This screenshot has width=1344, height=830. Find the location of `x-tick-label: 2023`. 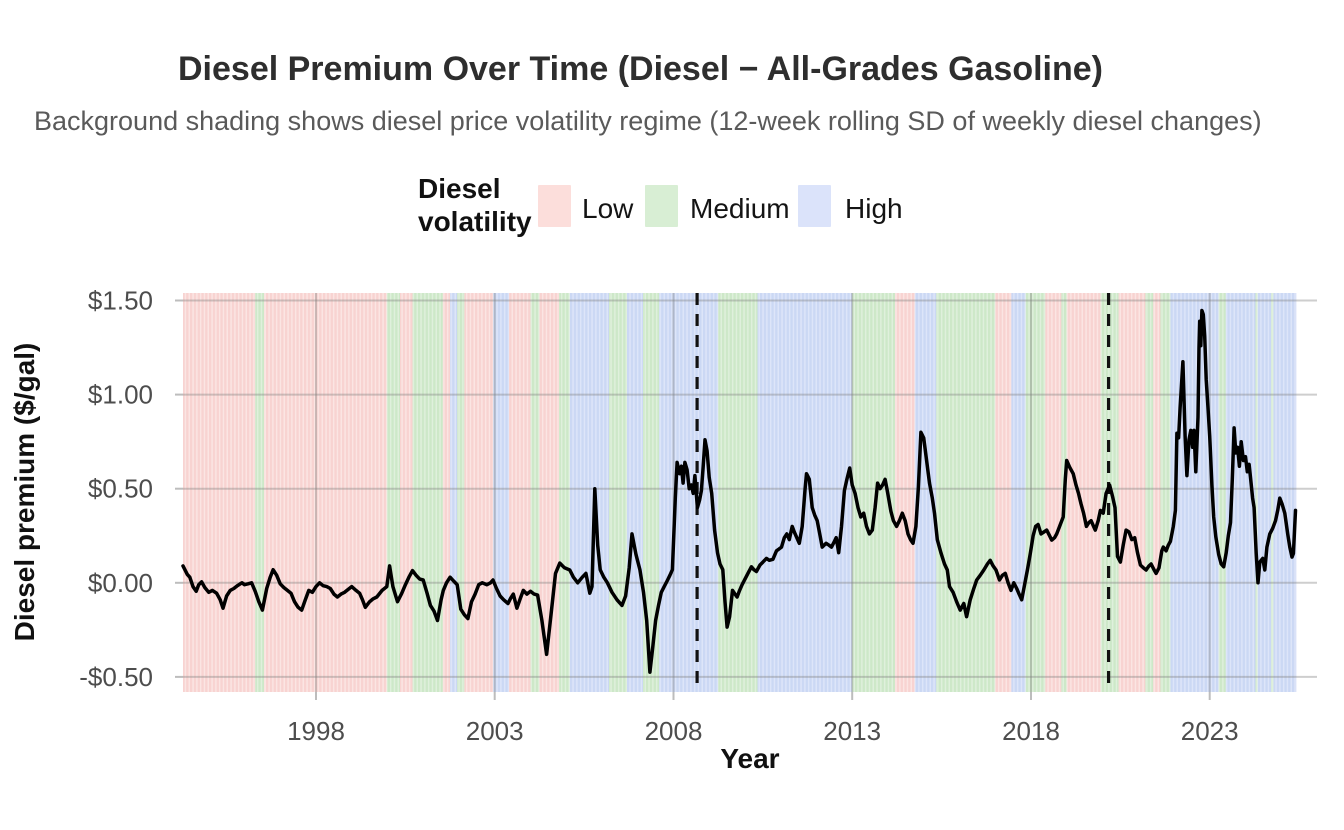

x-tick-label: 2023 is located at coordinates (1210, 731).